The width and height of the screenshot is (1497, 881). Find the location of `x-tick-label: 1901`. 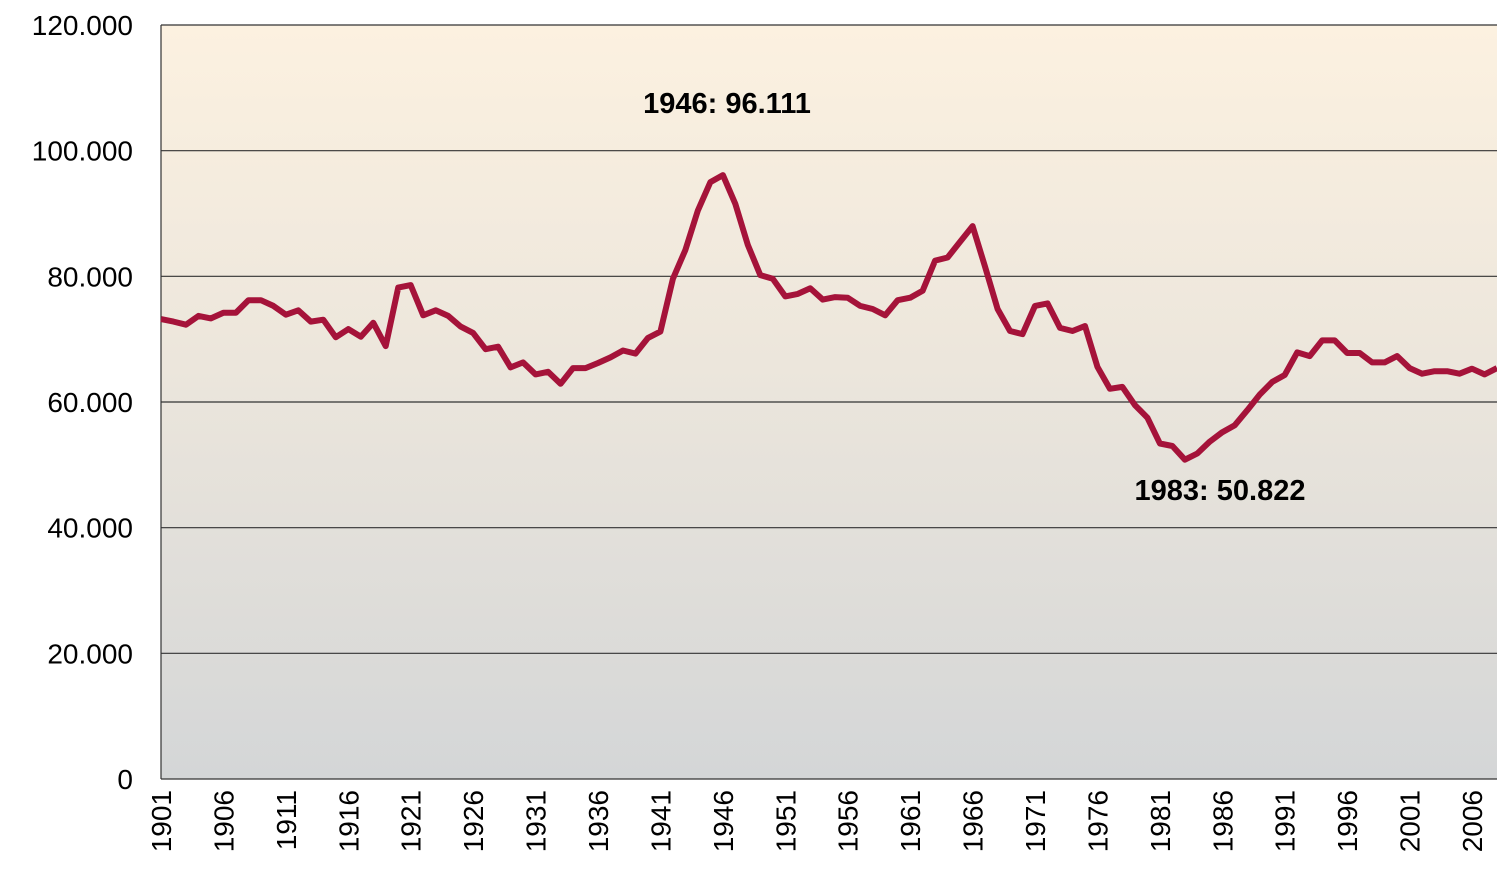

x-tick-label: 1901 is located at coordinates (161, 821).